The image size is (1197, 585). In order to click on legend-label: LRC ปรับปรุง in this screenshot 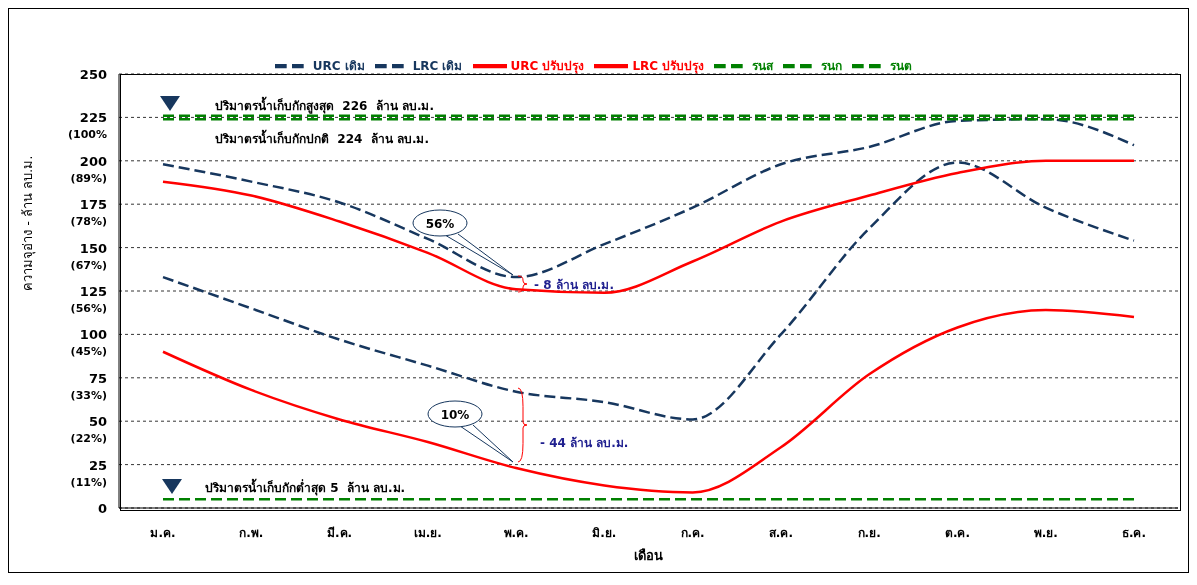, I will do `click(668, 65)`.